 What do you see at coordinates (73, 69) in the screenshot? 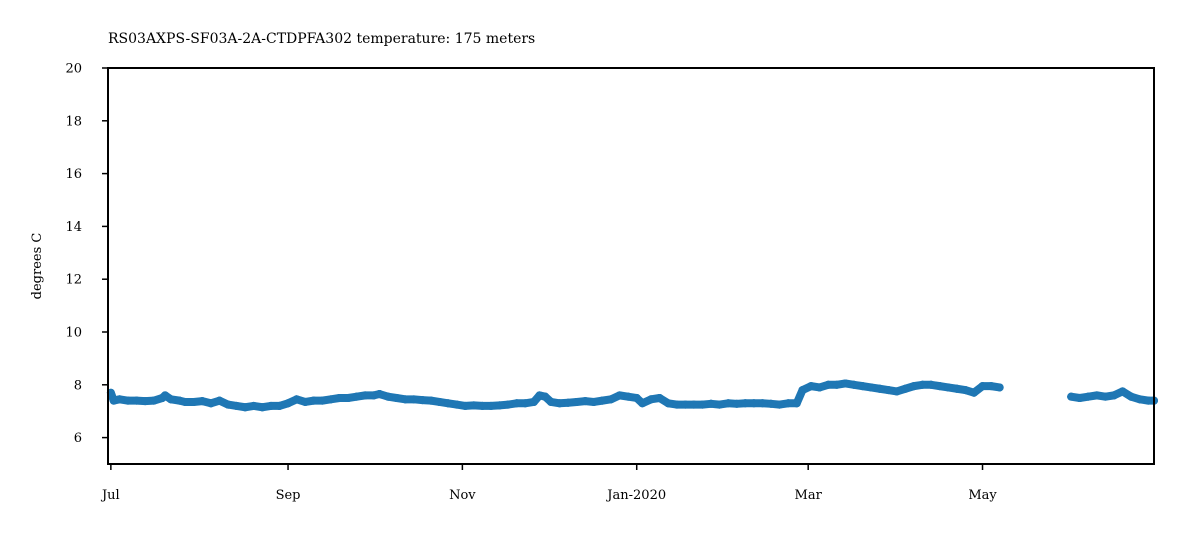
I see `y-tick-label: 20` at bounding box center [73, 69].